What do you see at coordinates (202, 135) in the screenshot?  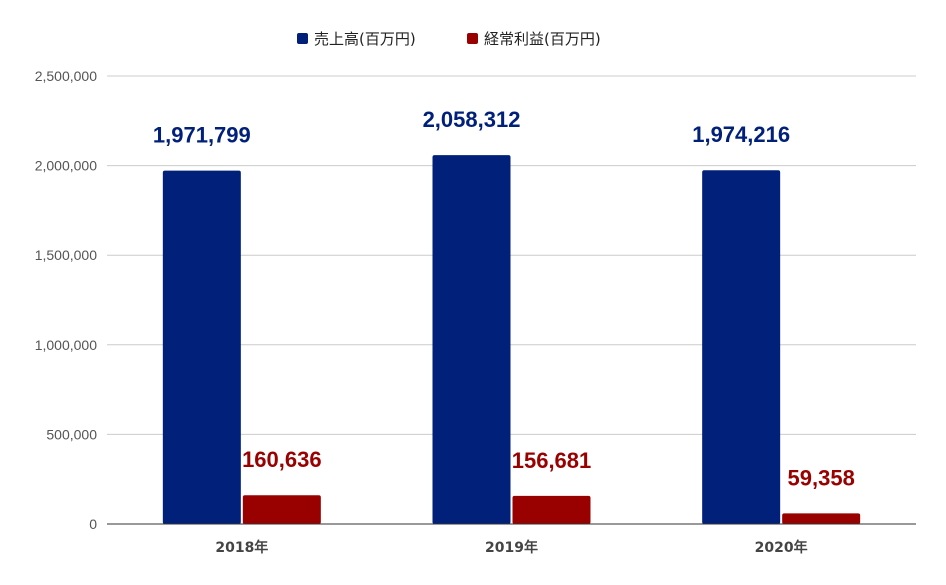 I see `data-label-sales-0: 1,971,799` at bounding box center [202, 135].